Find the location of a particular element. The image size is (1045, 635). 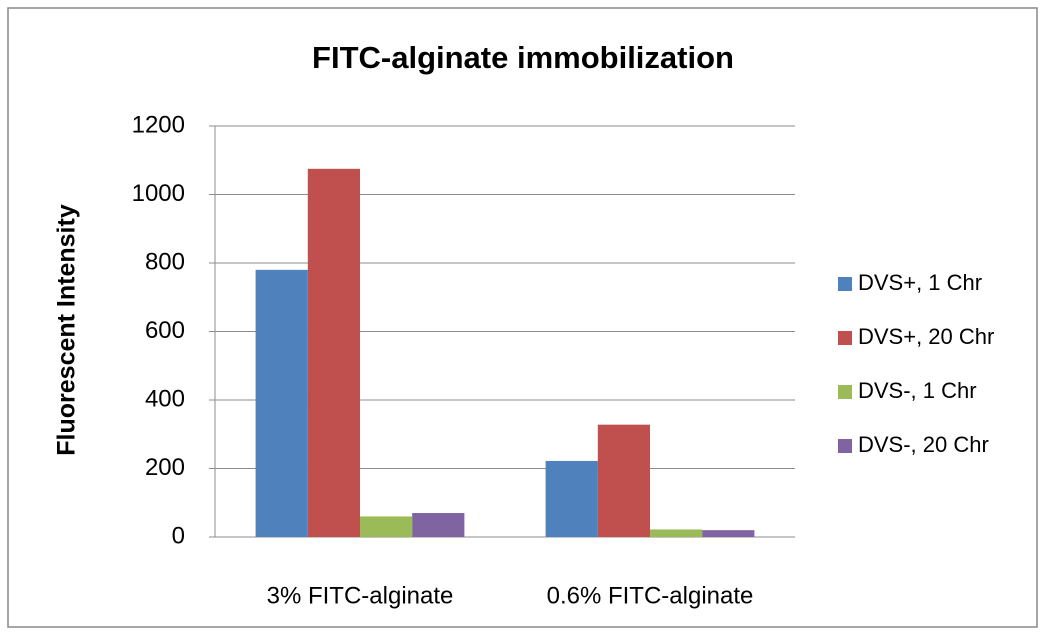

y-tick-label: 1200 is located at coordinates (158, 124).